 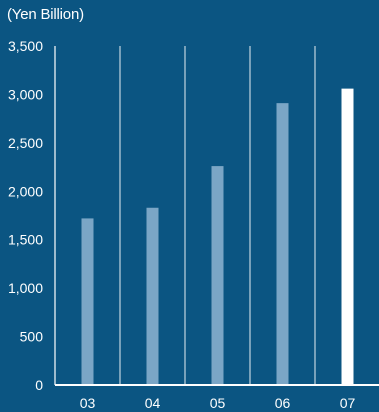 I want to click on y-tick-label-4: 2,000, so click(x=25, y=191).